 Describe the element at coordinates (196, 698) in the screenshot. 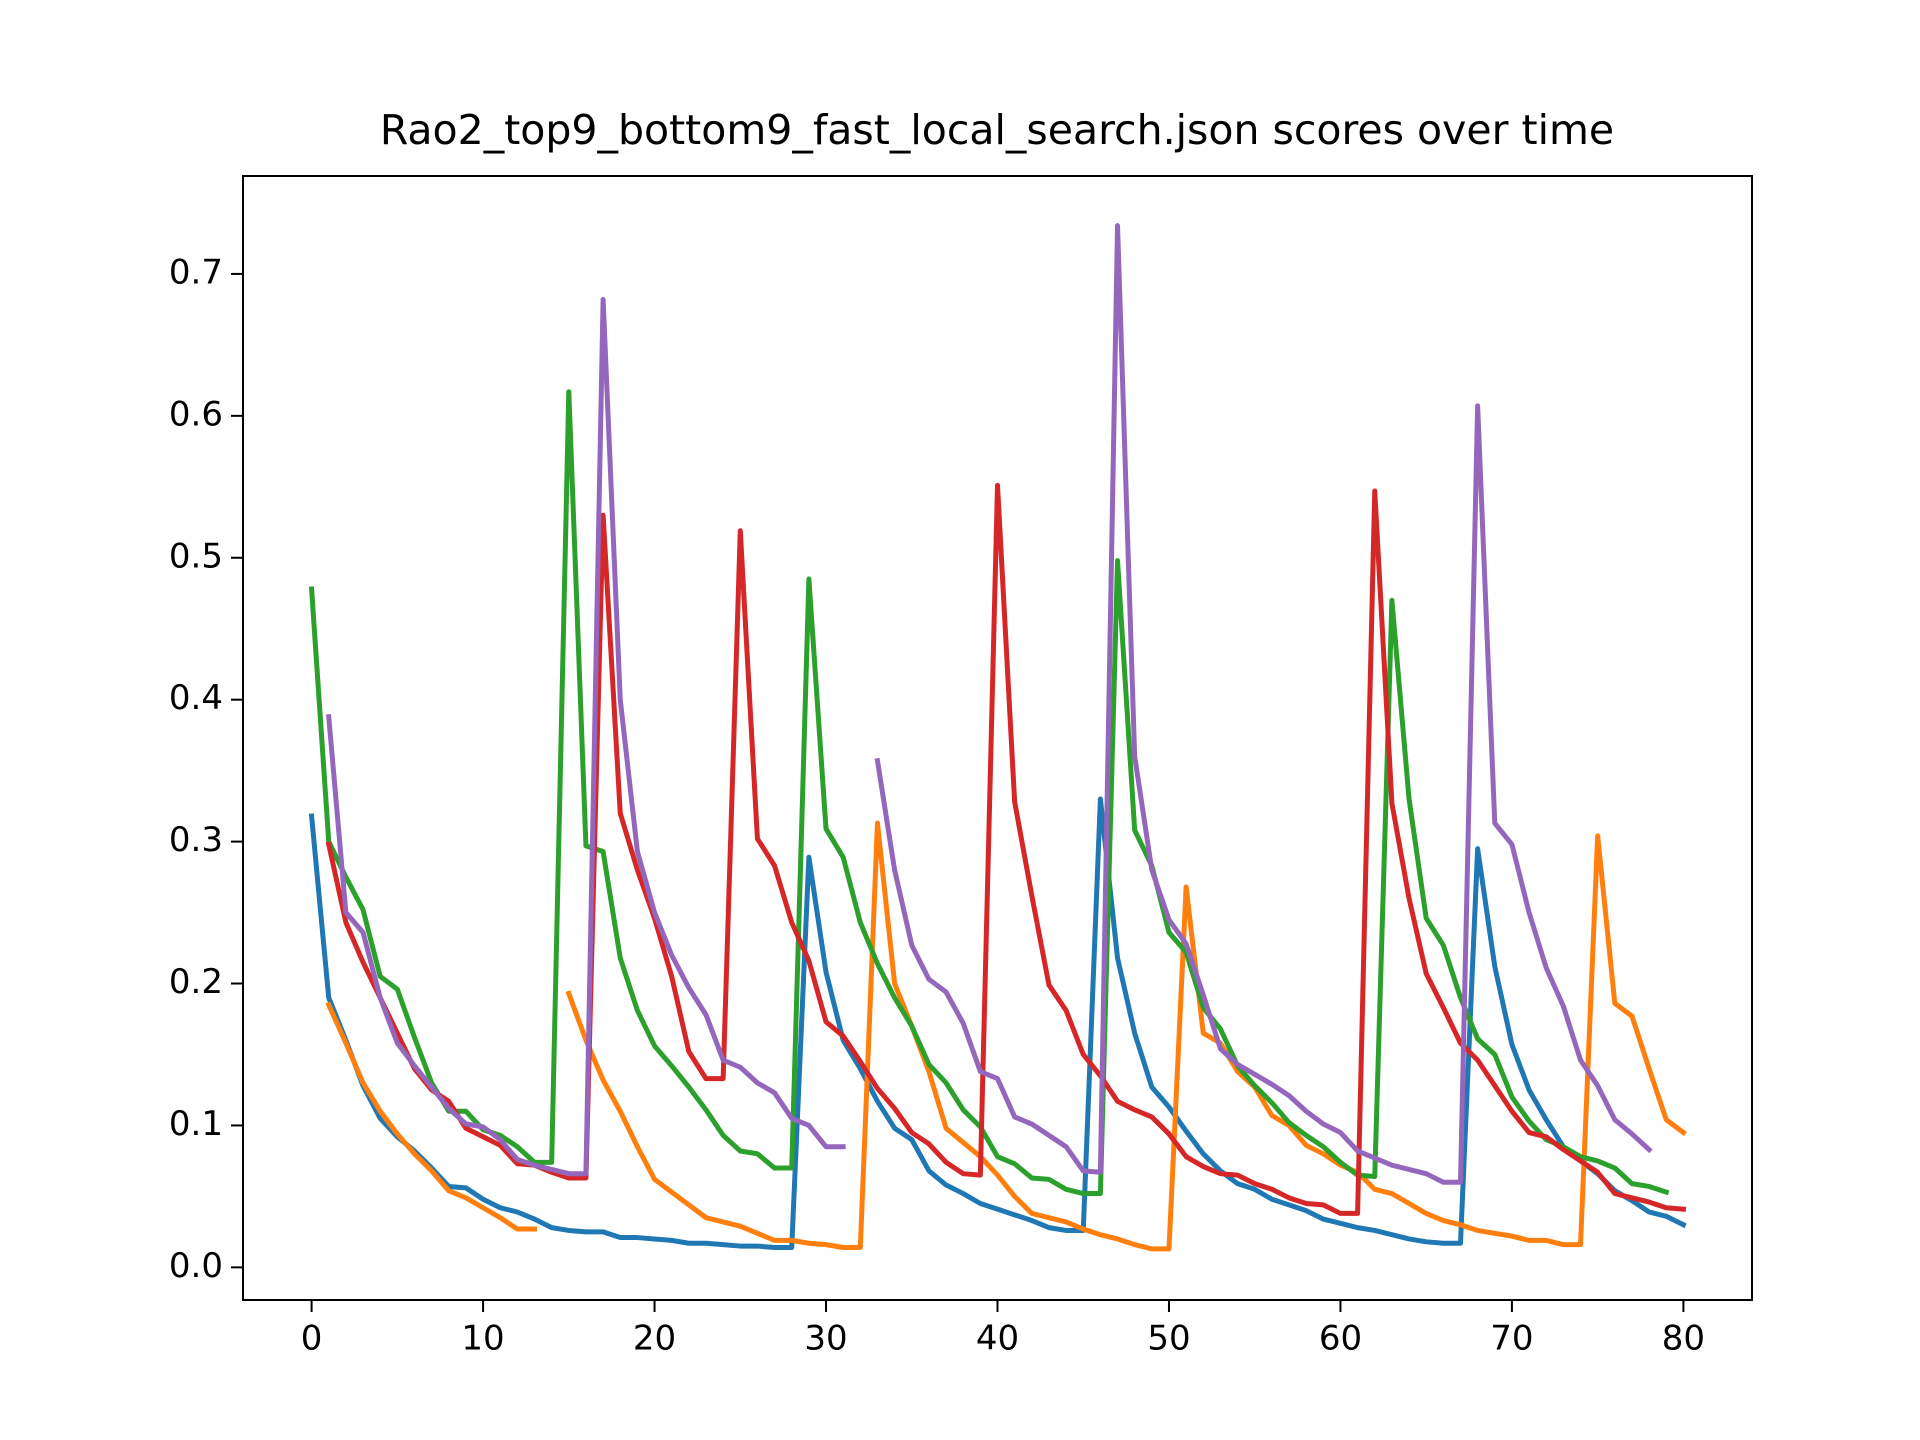

I see `y-tick-label: 0.4` at that location.